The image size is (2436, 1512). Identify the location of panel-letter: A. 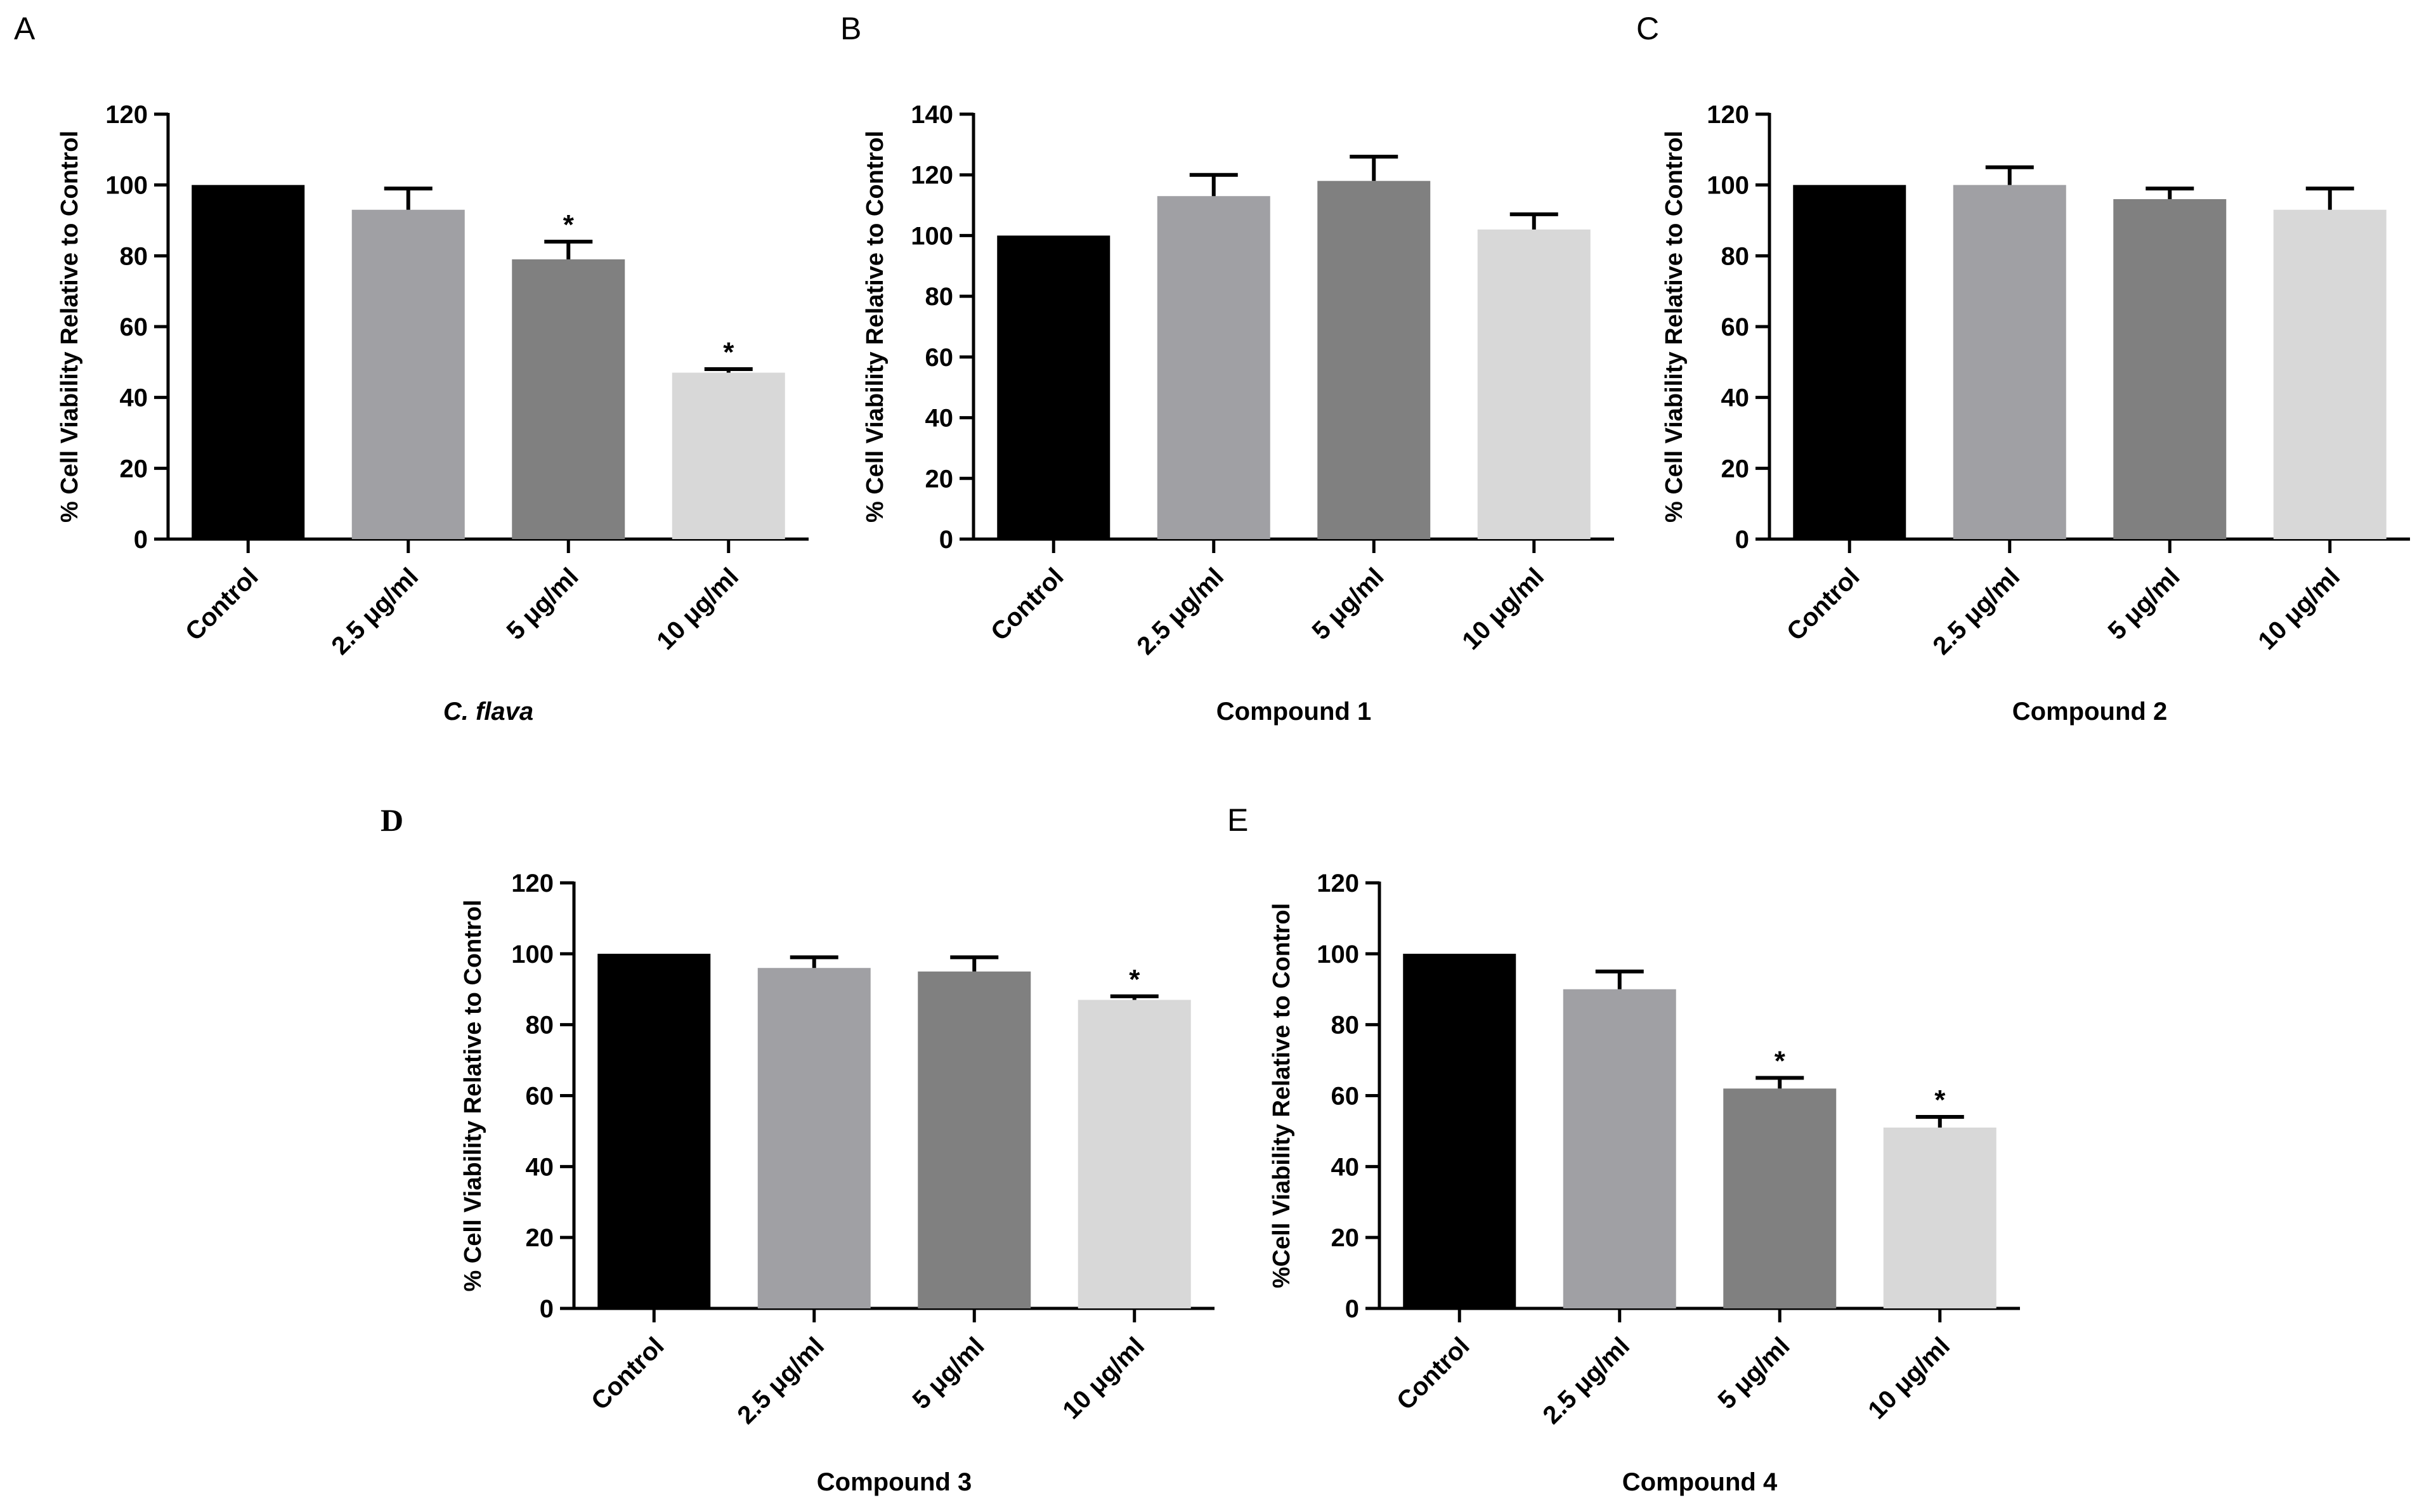
(25, 28).